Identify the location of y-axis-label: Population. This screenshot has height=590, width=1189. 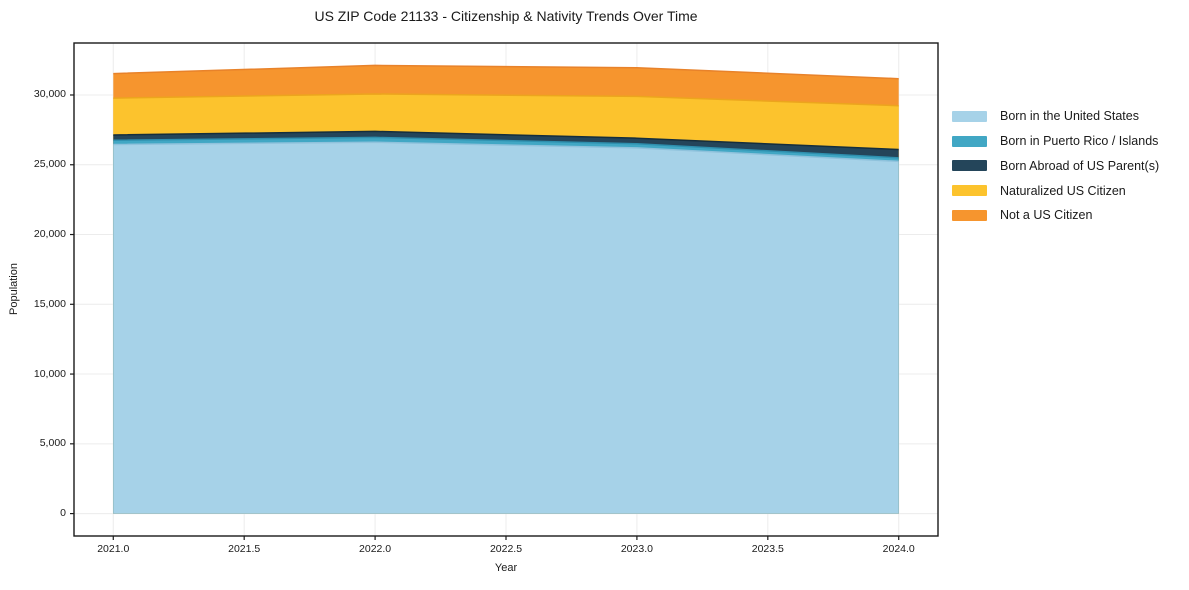
(14, 289).